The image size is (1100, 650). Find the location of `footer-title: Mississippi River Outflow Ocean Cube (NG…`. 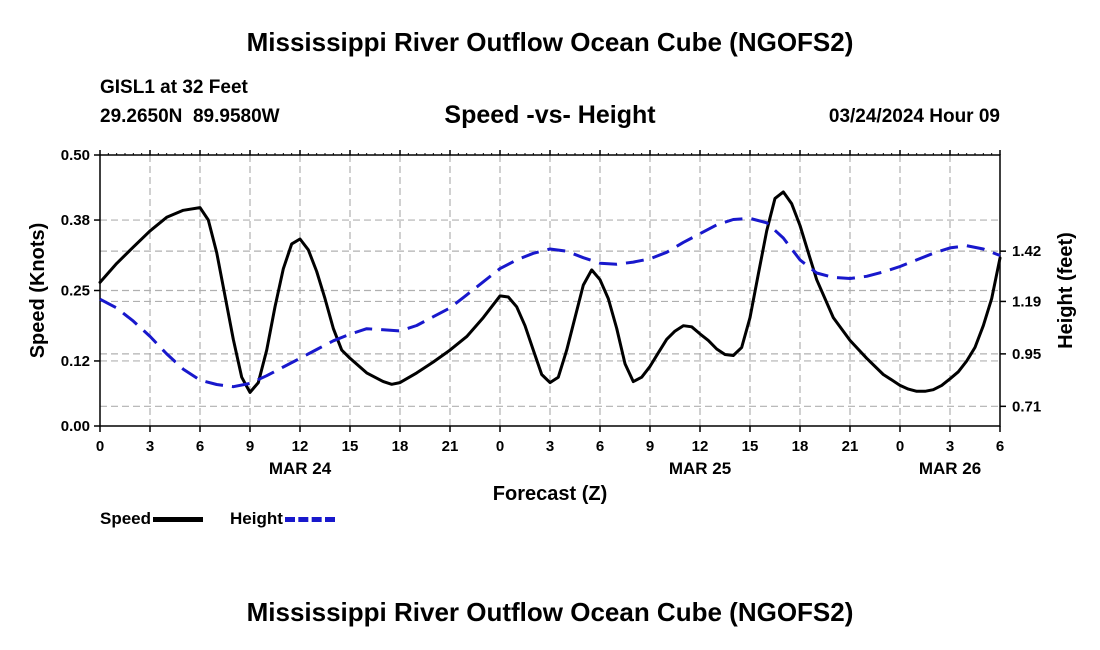

footer-title: Mississippi River Outflow Ocean Cube (NG… is located at coordinates (550, 612).